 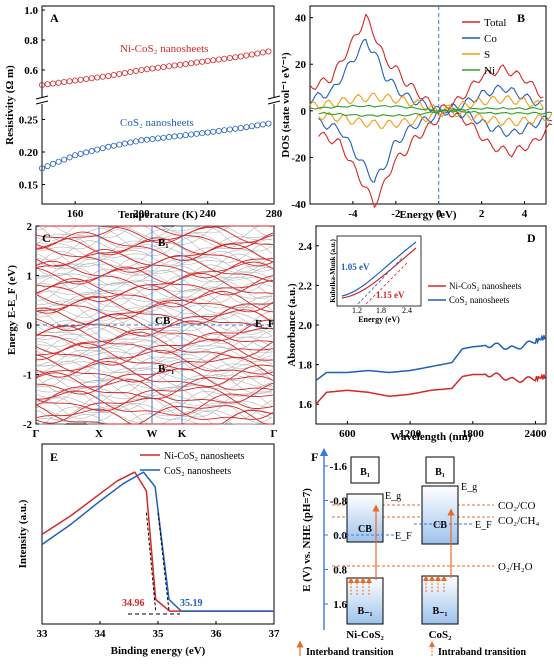 What do you see at coordinates (517, 506) in the screenshot?
I see `level-co2-co: CO₂/CO` at bounding box center [517, 506].